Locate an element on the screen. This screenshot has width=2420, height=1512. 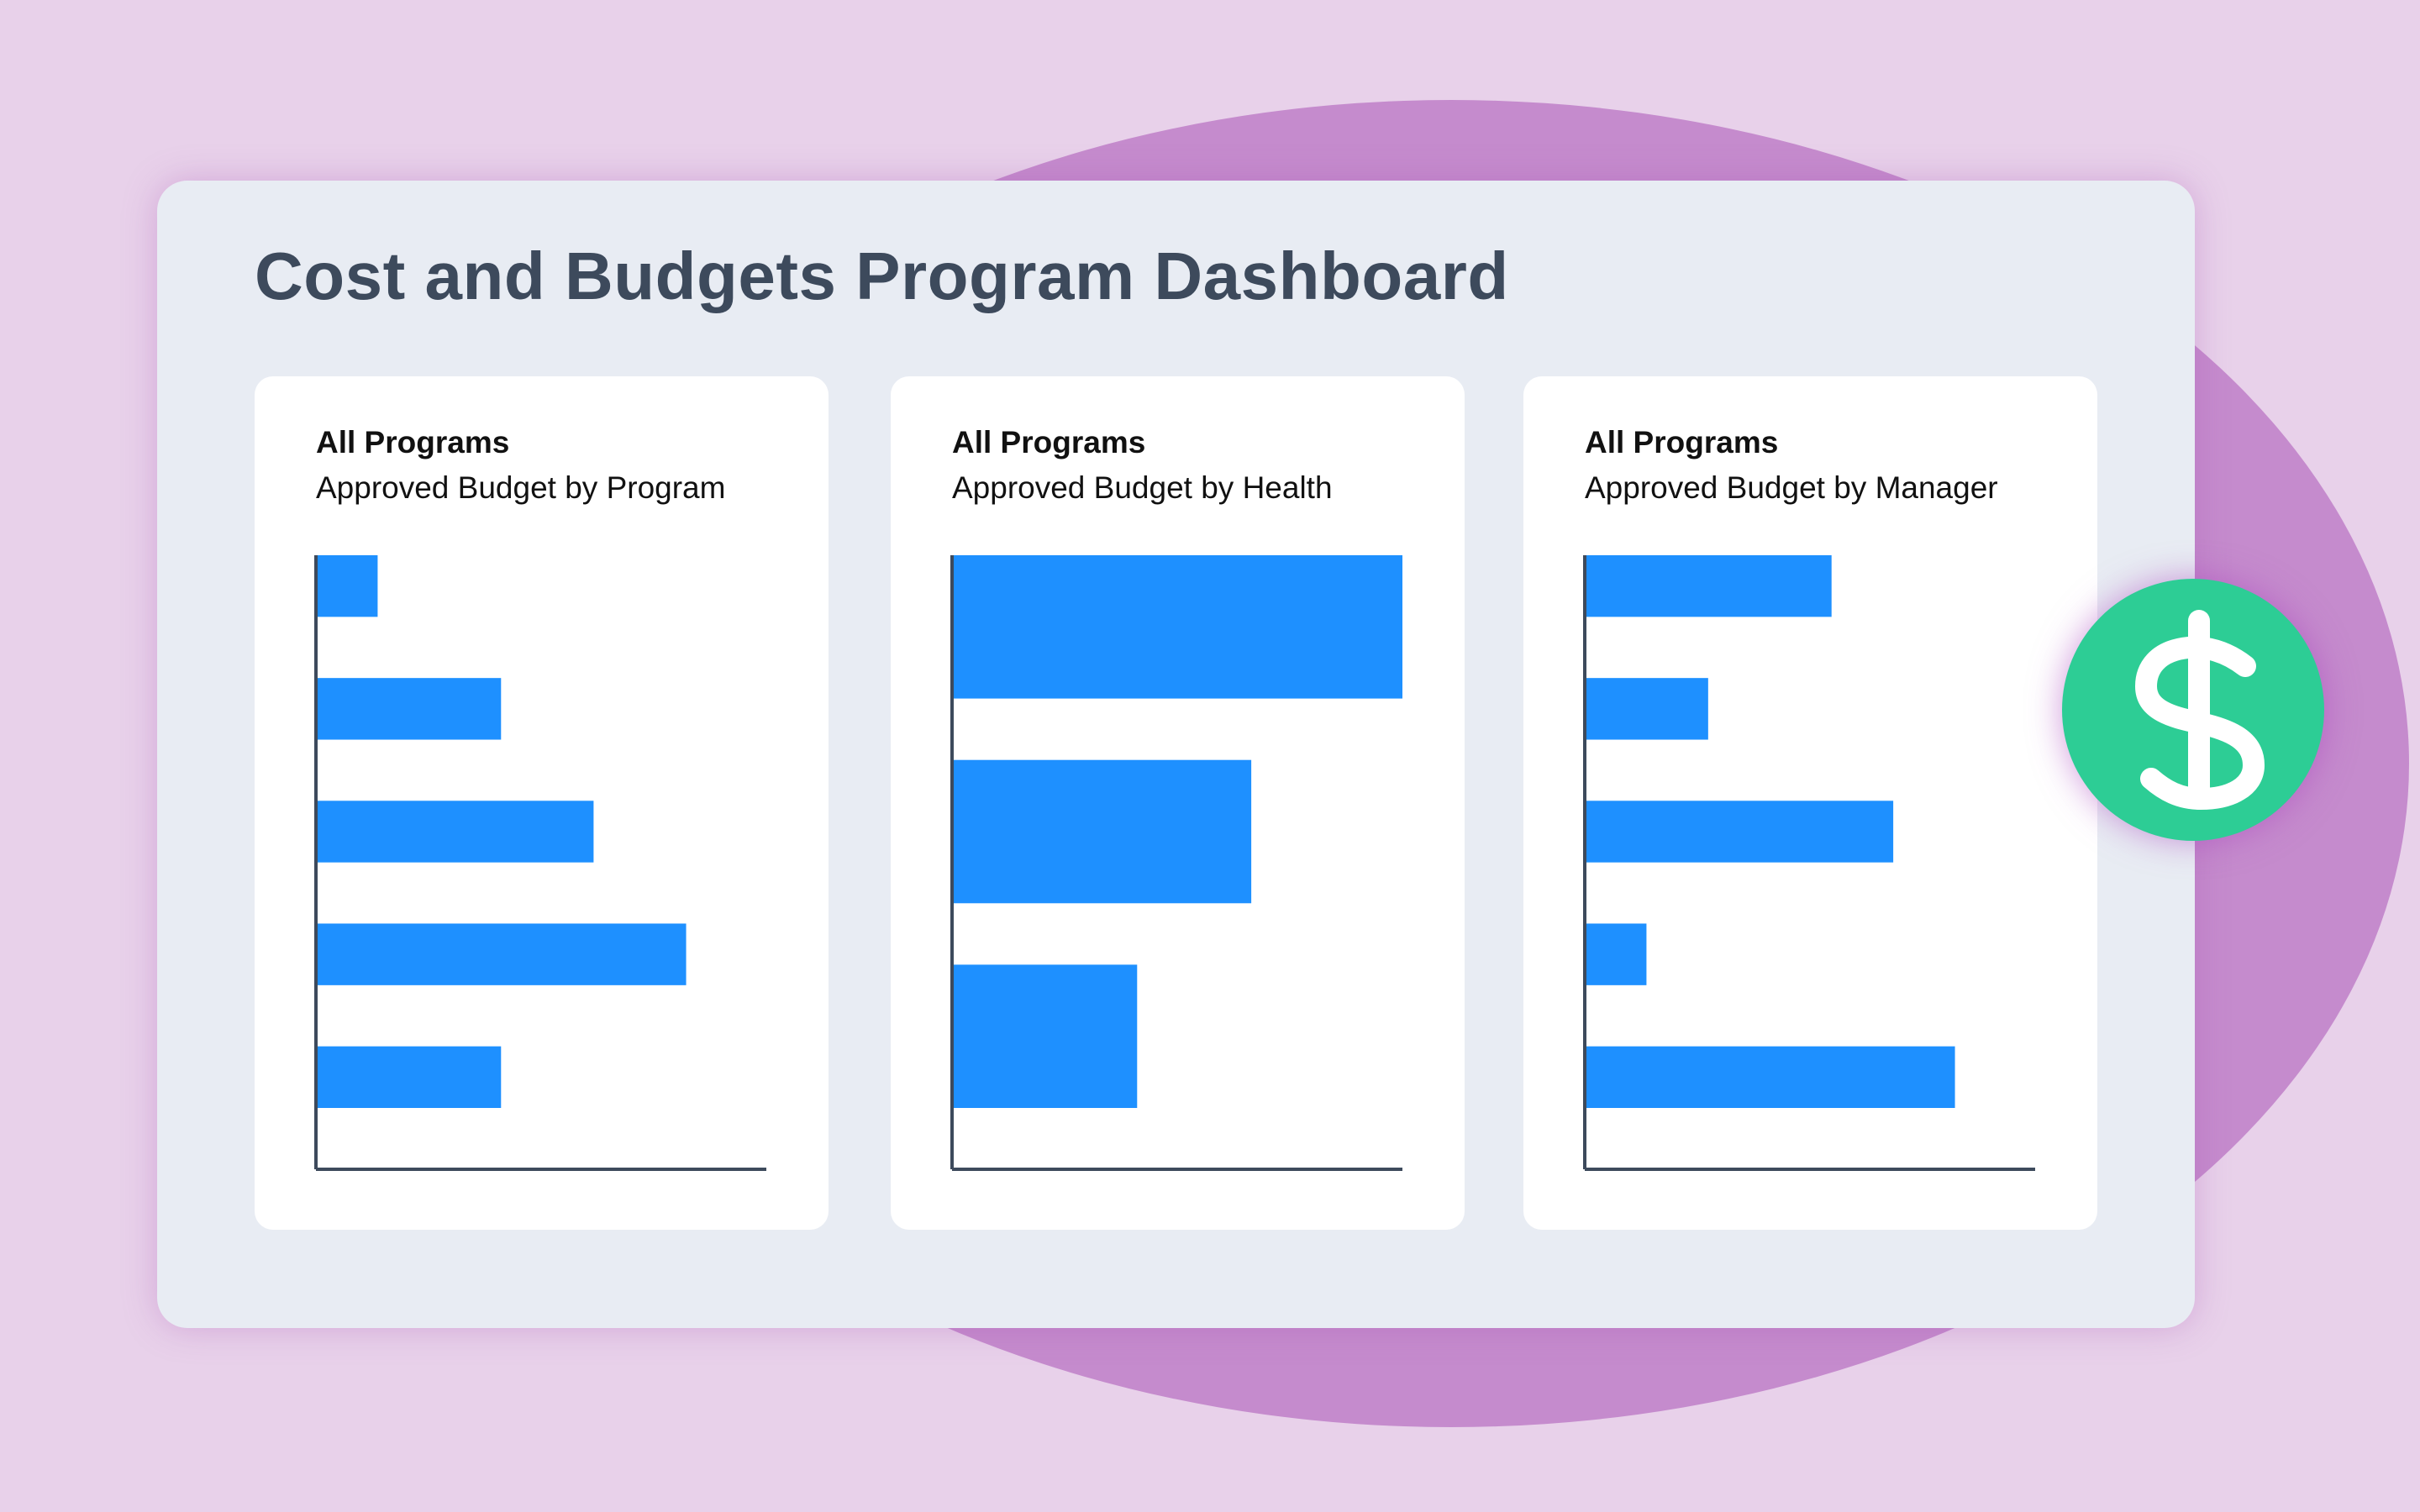
bar-chart-program is located at coordinates (540, 863).